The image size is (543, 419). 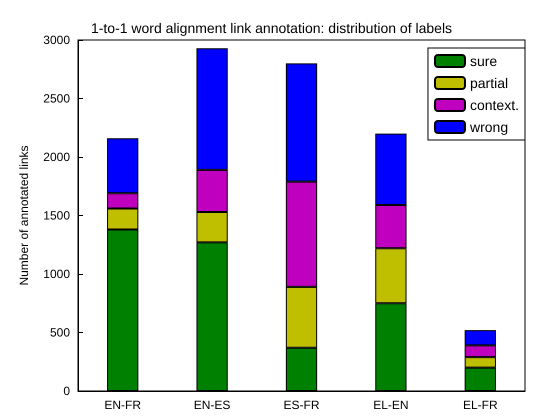 What do you see at coordinates (56, 40) in the screenshot?
I see `y-tick-label: 3000` at bounding box center [56, 40].